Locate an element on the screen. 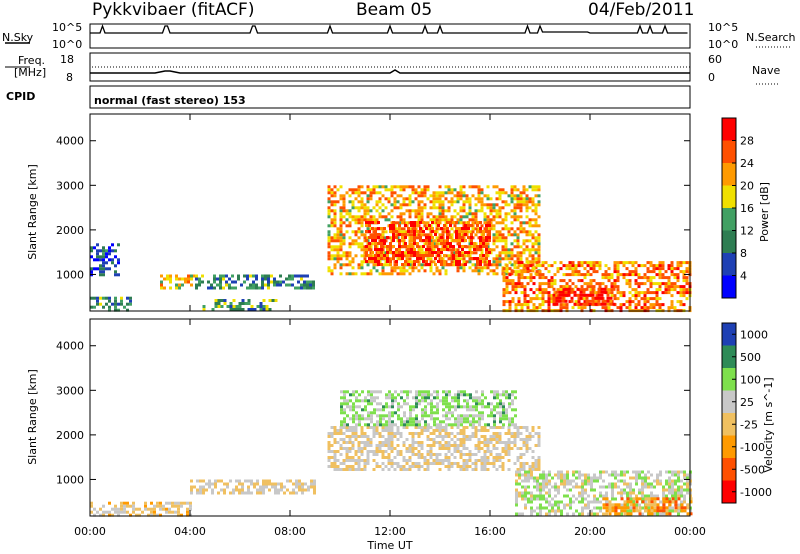  velocity-colorbar-segment is located at coordinates (729, 356).